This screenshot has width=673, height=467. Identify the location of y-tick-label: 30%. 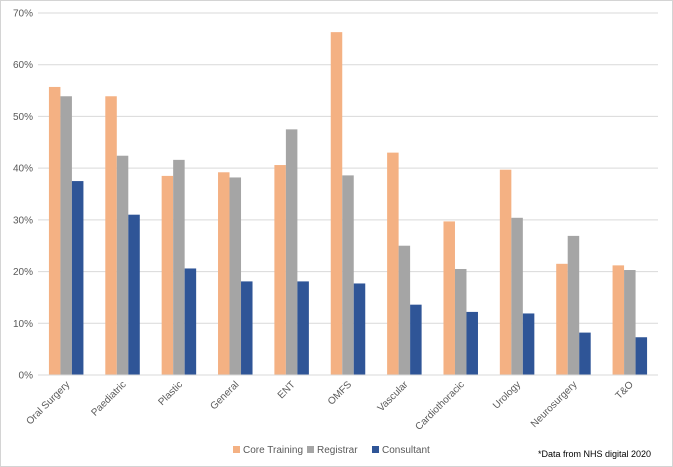
(23, 220).